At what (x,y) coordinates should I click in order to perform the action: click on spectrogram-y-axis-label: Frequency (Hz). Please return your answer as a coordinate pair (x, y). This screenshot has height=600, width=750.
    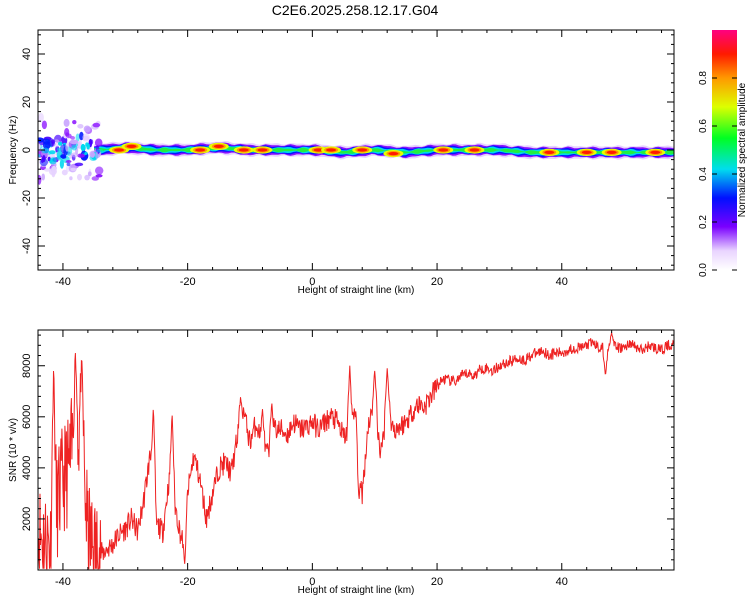
    Looking at the image, I should click on (13, 150).